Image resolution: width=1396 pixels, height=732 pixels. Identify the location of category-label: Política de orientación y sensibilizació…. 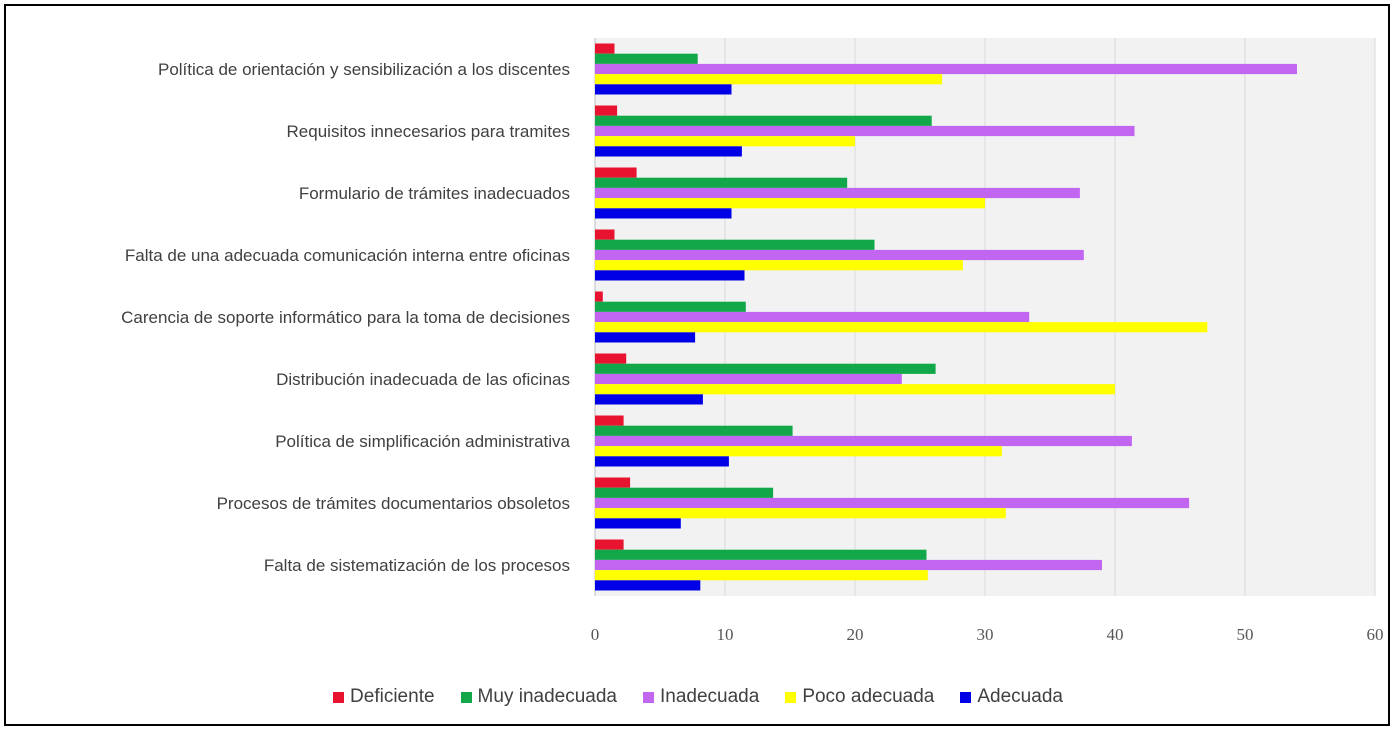
(364, 69).